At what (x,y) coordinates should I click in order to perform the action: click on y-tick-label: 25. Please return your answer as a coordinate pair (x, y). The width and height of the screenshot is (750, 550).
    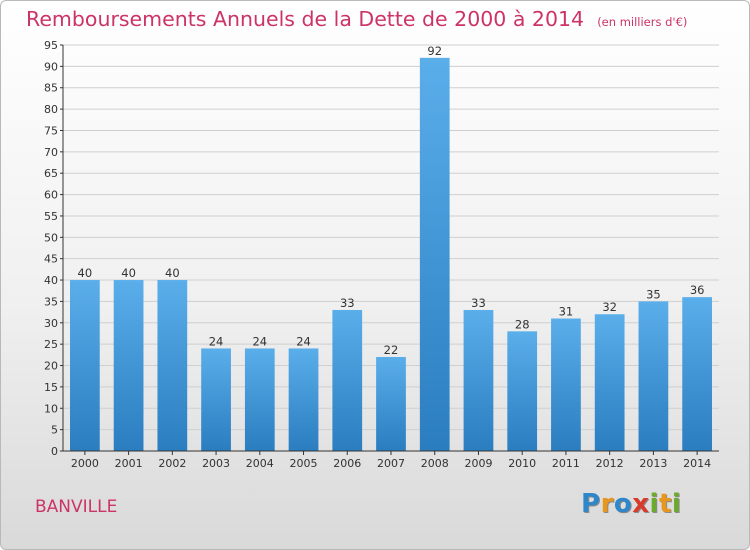
    Looking at the image, I should click on (51, 344).